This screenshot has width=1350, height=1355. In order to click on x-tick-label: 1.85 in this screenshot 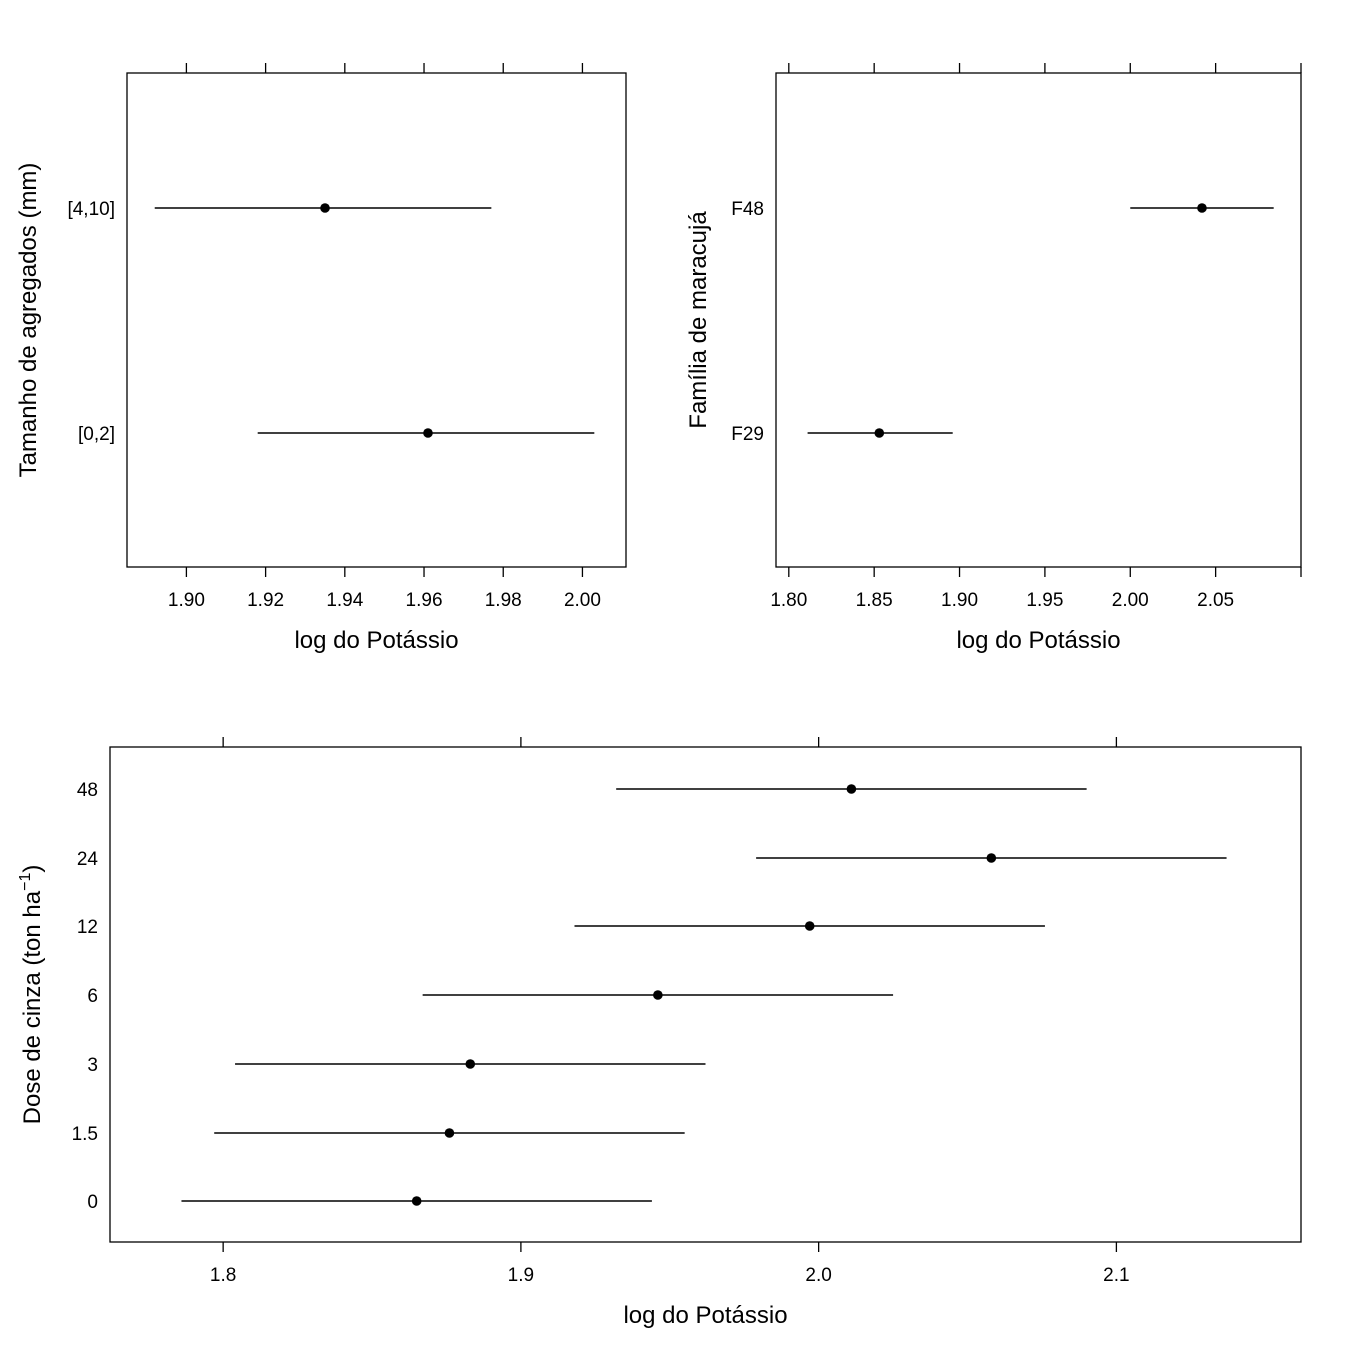, I will do `click(874, 600)`.